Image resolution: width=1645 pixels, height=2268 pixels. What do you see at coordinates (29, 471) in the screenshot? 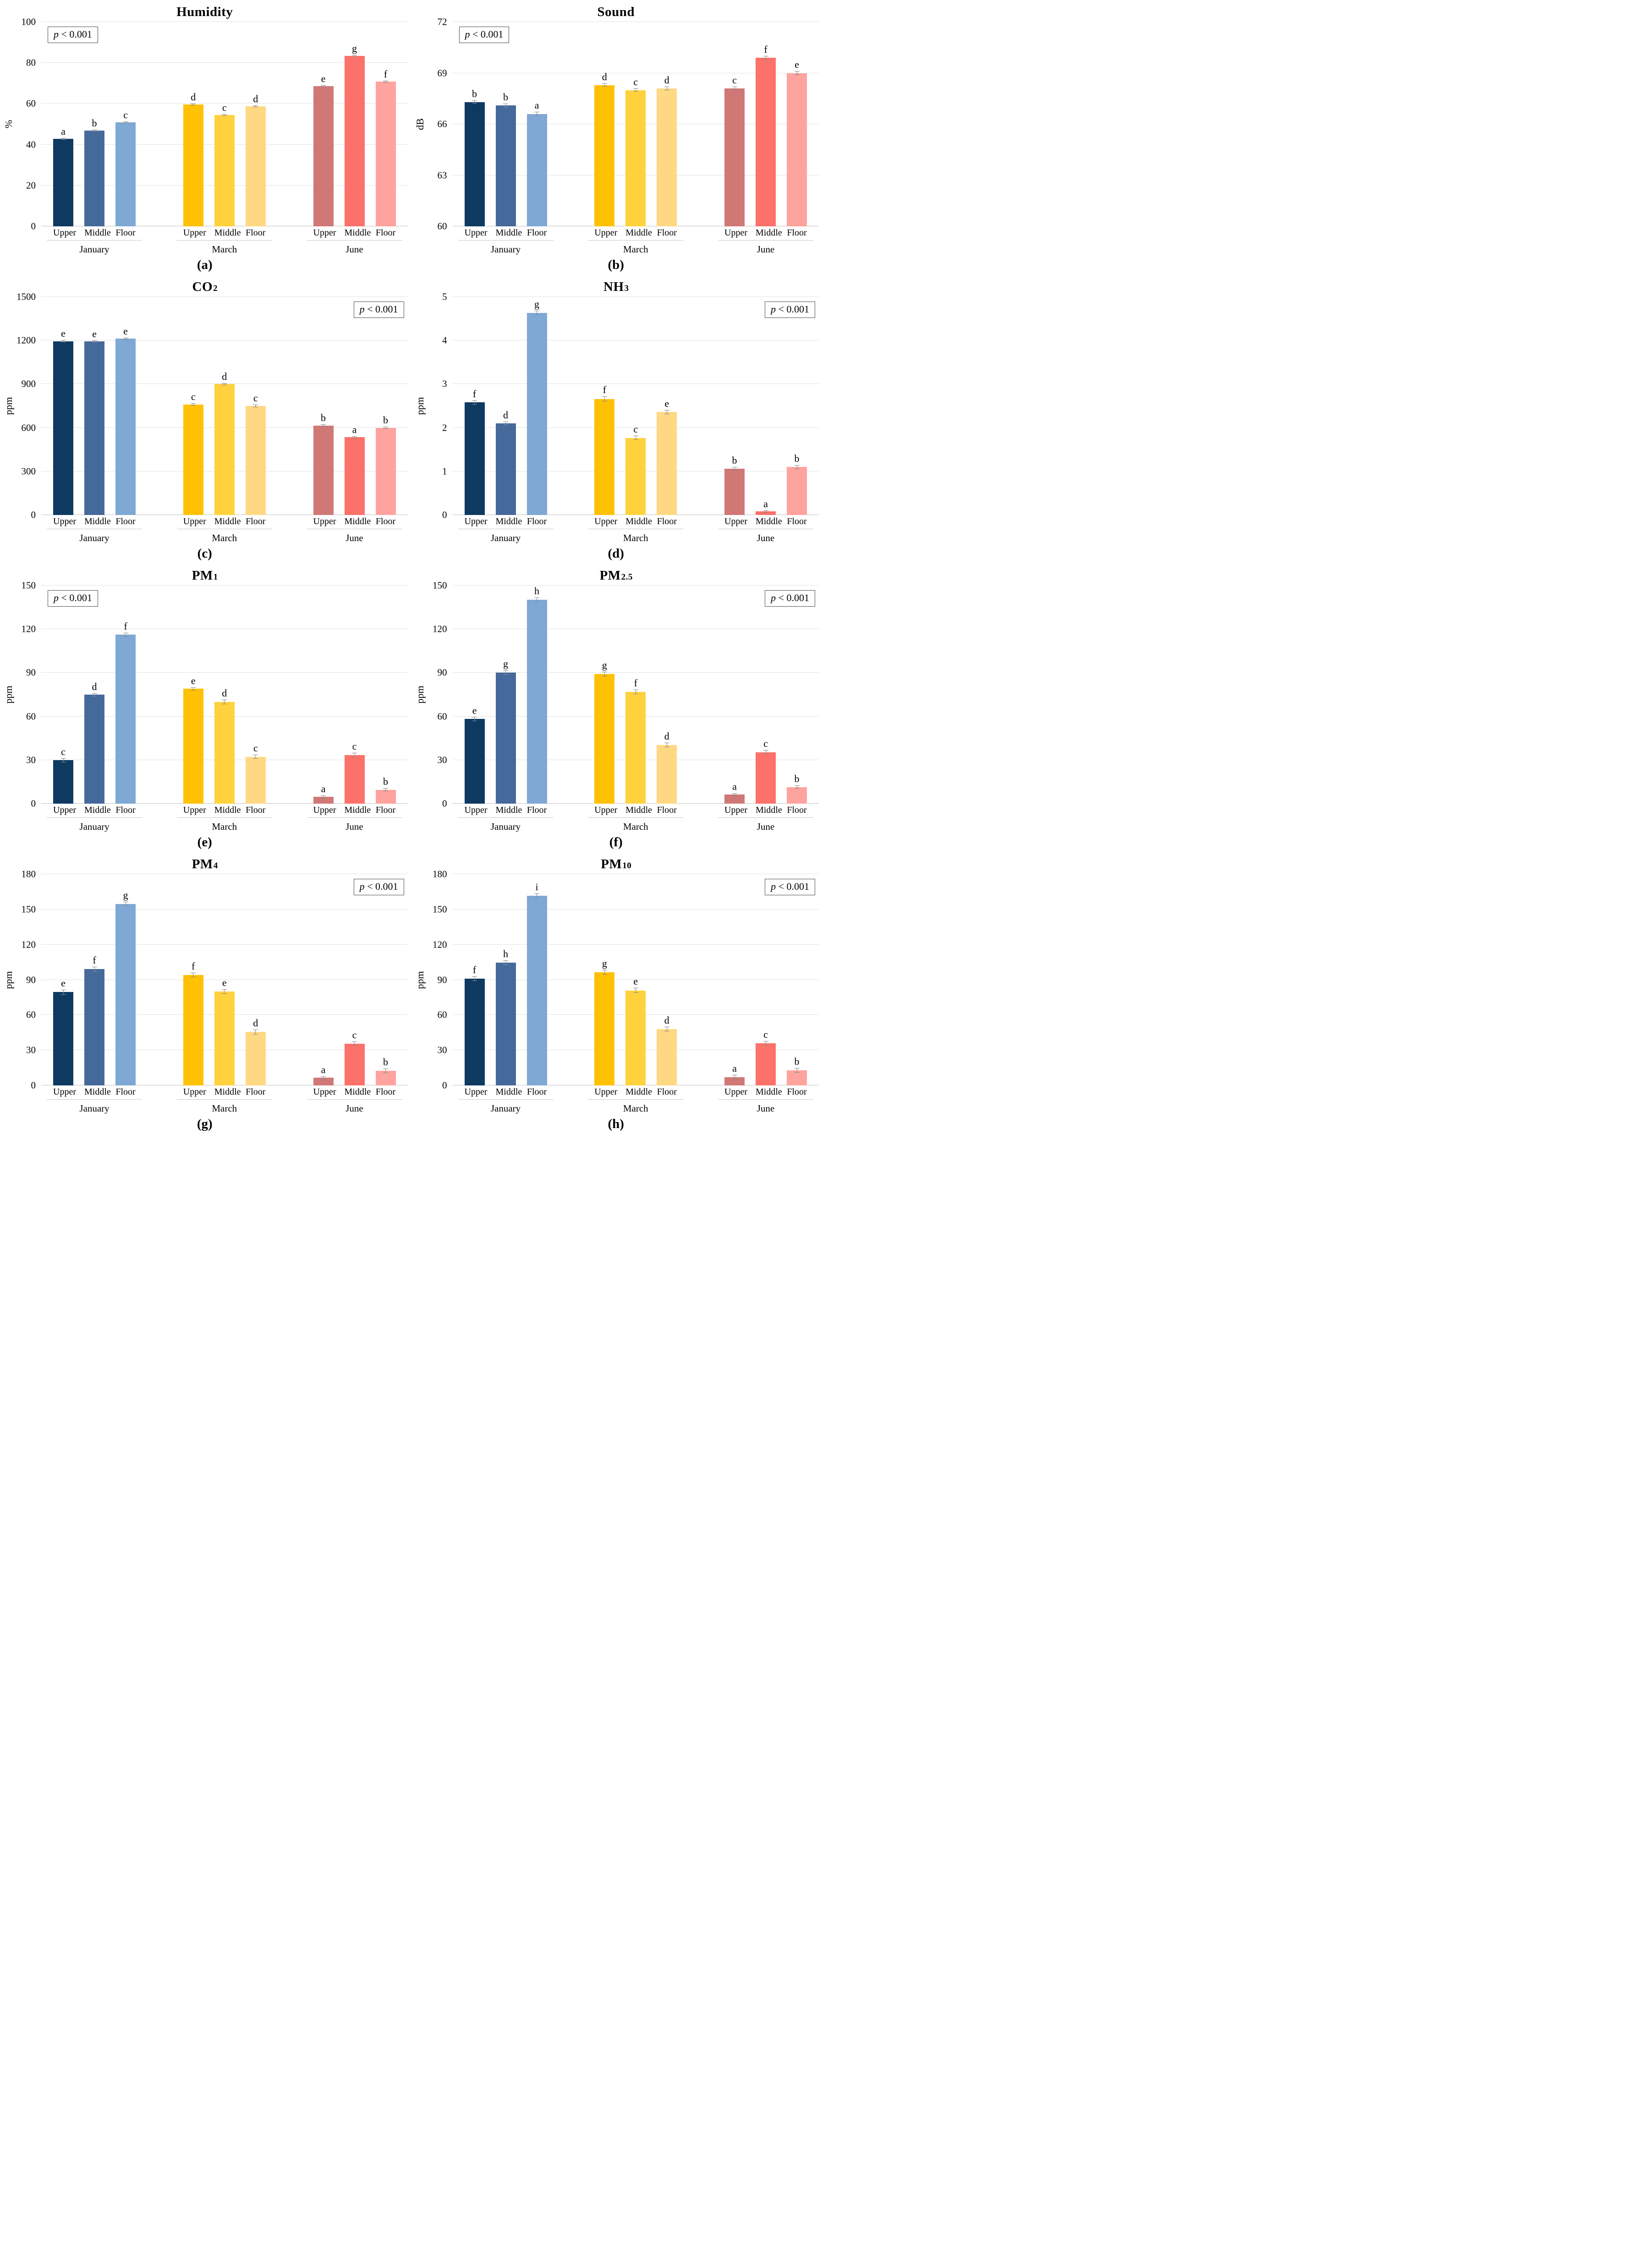
I see `y-tick-label: 300` at bounding box center [29, 471].